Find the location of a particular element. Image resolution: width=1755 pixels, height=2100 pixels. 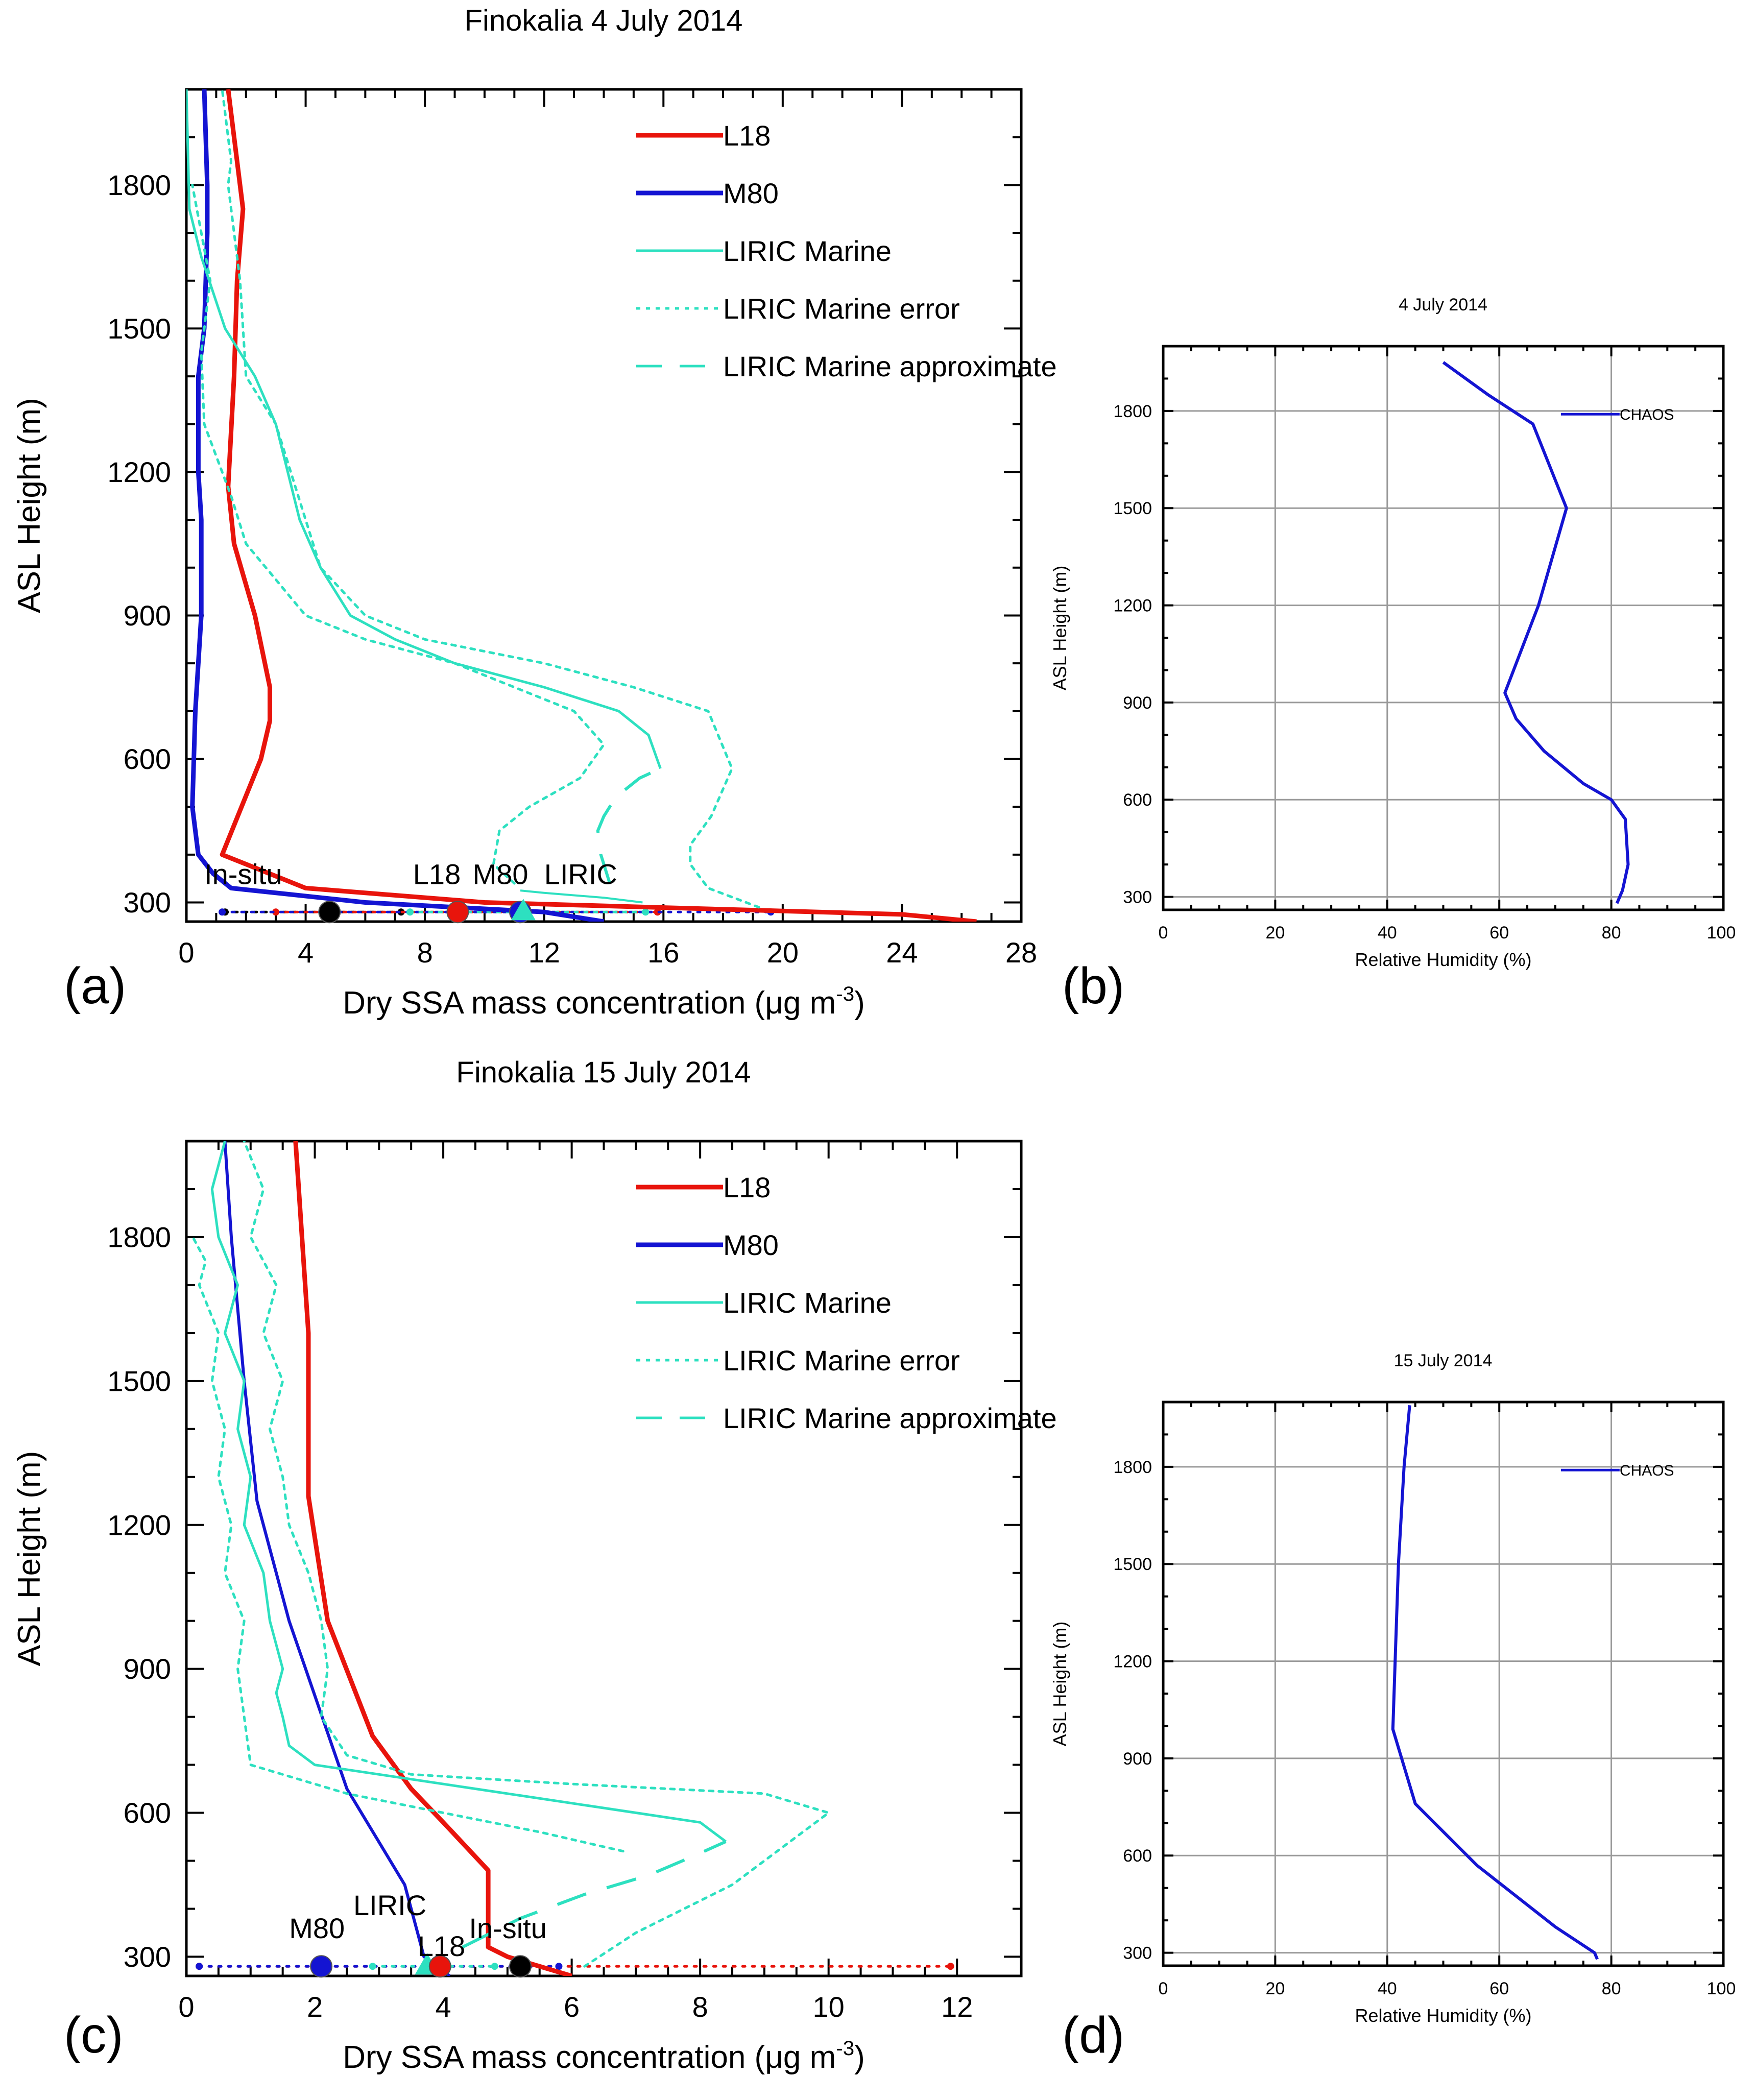

x-tick-label: 10 is located at coordinates (829, 2007).